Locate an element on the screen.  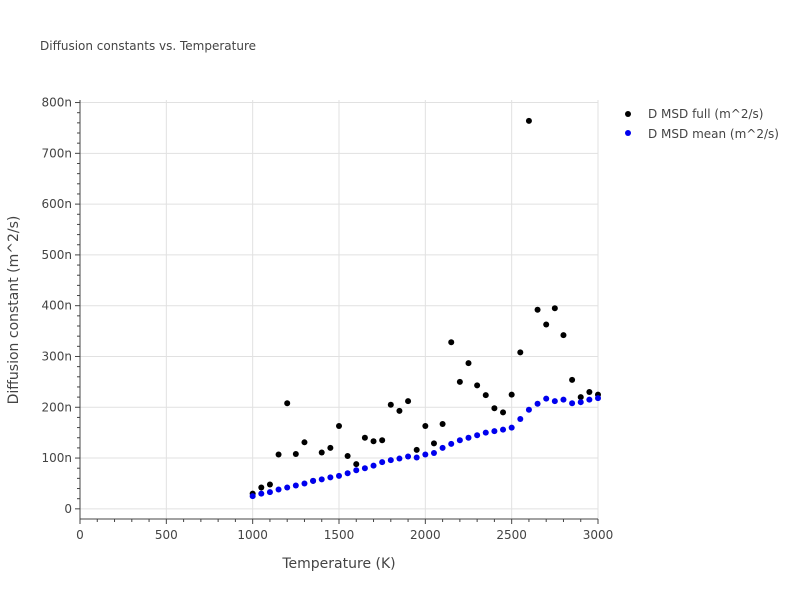
y-axis-label: Diffusion constant (m^2/s) is located at coordinates (14, 310).